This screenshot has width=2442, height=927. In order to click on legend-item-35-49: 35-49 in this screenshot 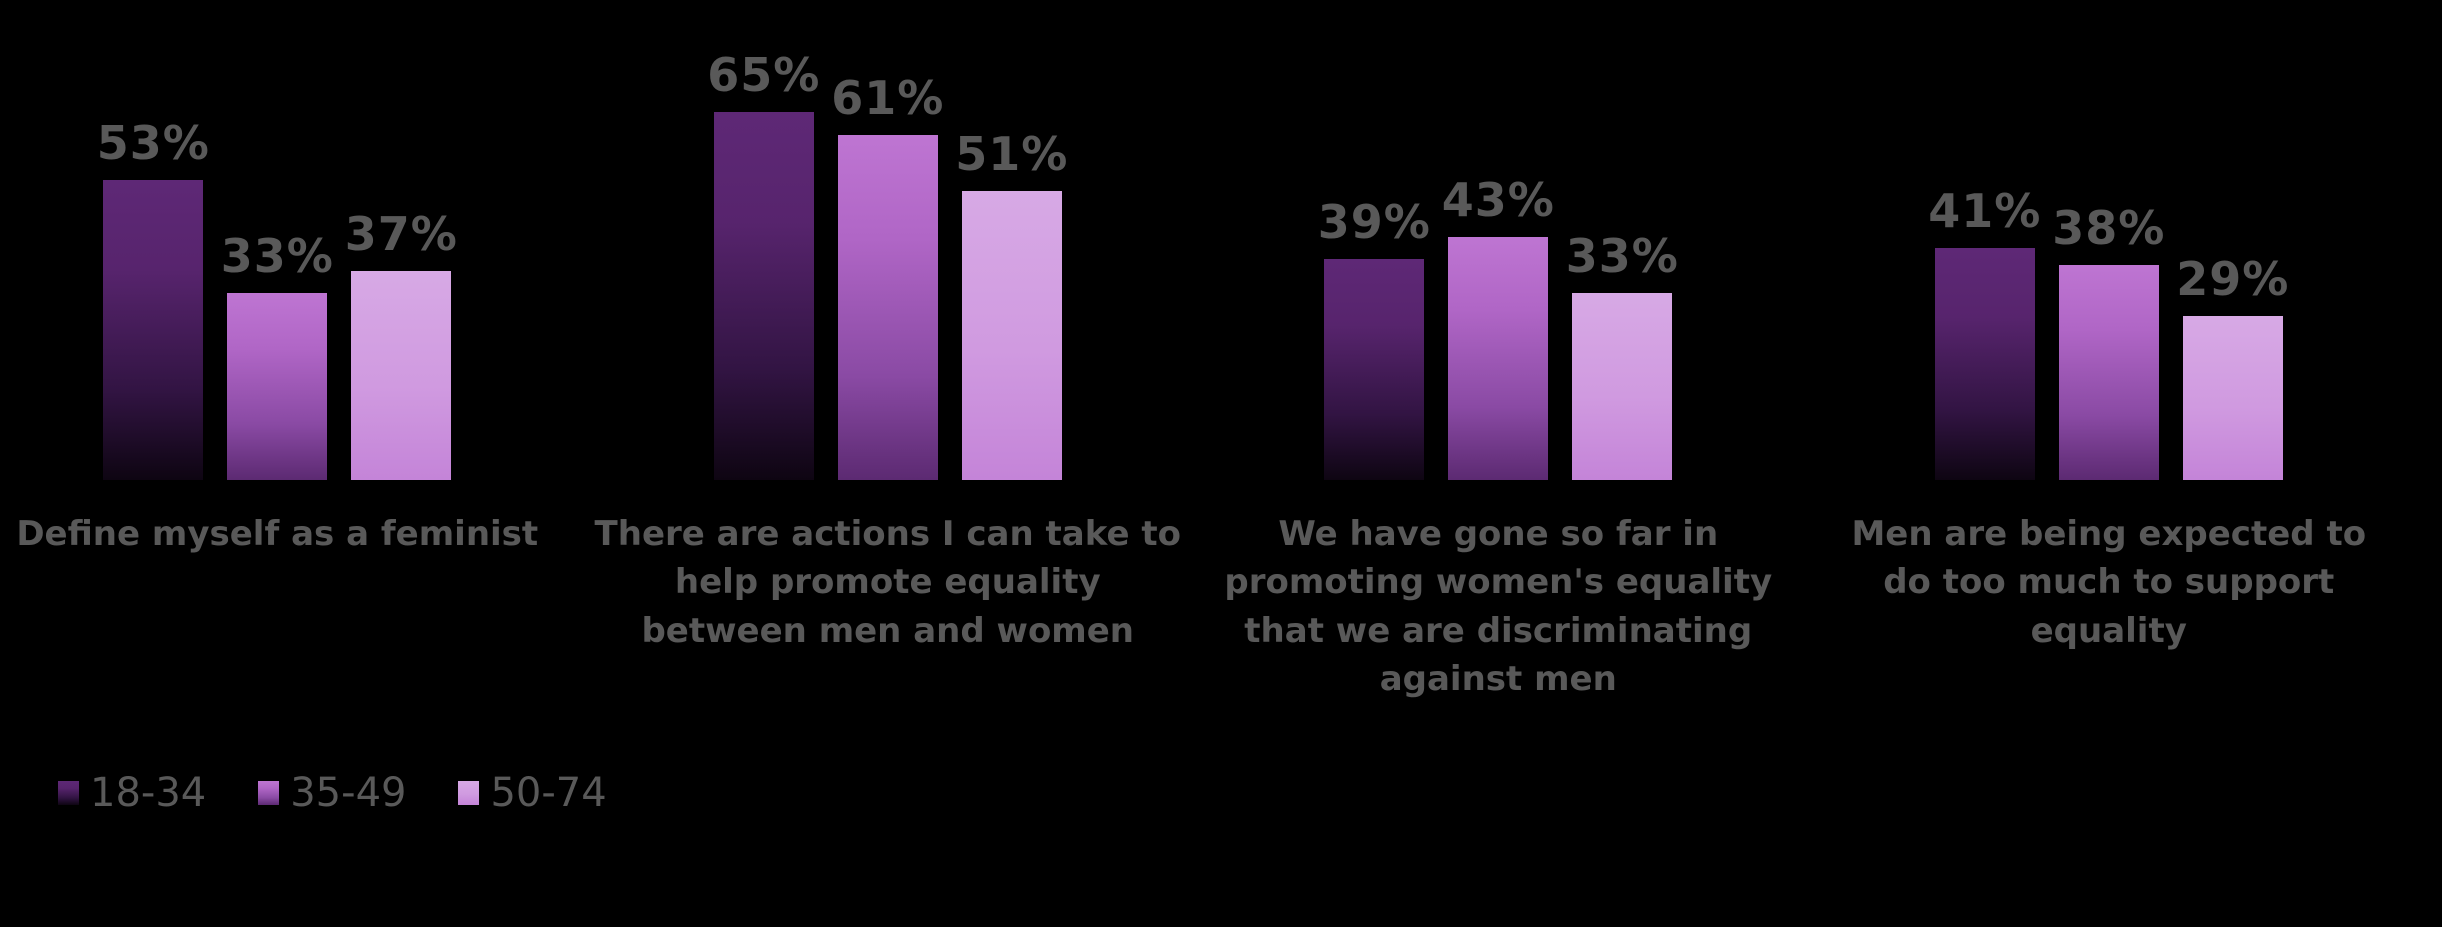, I will do `click(332, 793)`.